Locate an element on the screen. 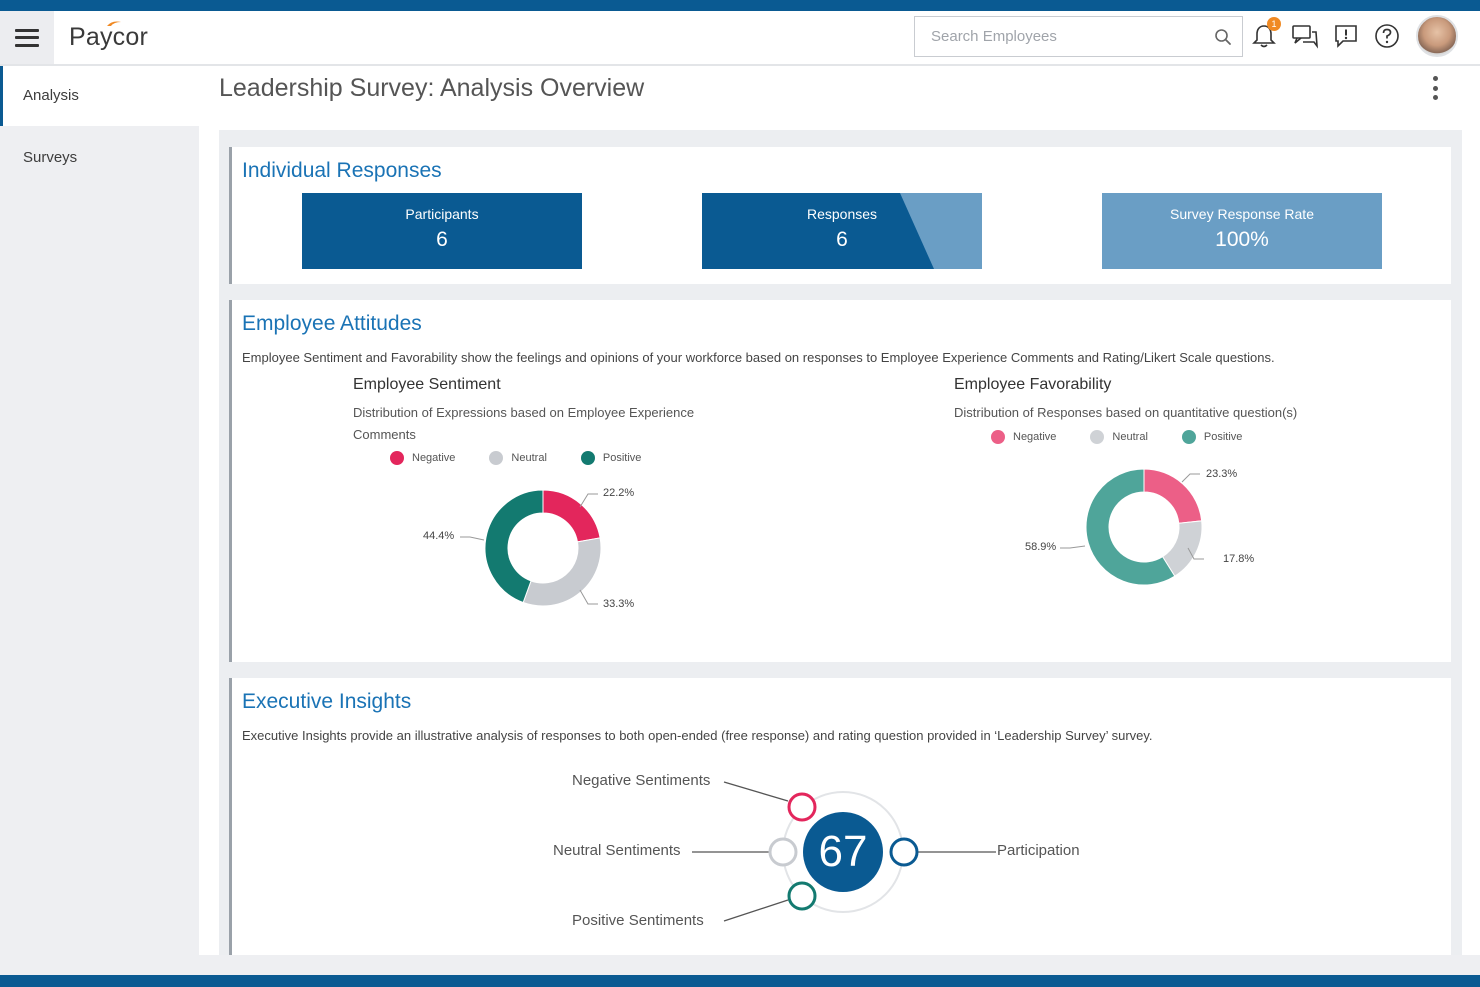 The image size is (1480, 987). response-rate-tile: Survey Response Rate 100% is located at coordinates (1242, 231).